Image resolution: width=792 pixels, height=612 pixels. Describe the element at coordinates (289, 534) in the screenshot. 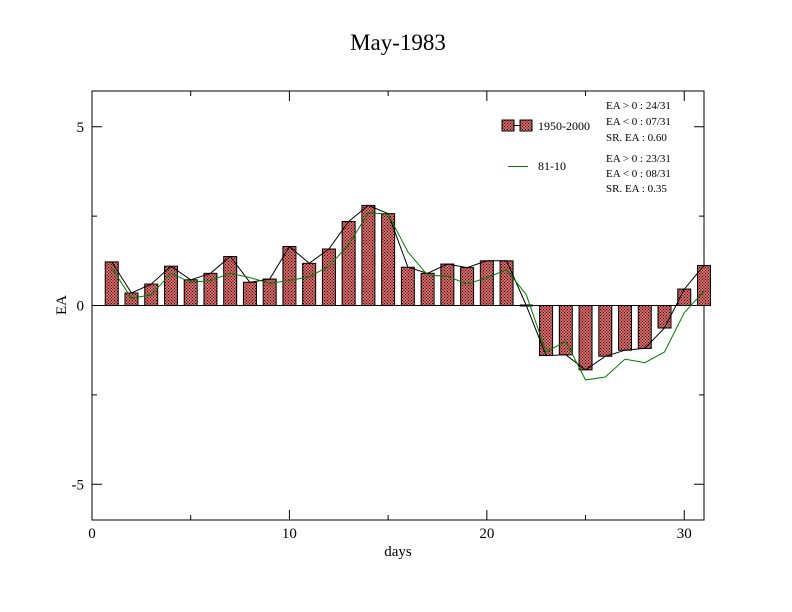

I see `x-tick-label: 10` at that location.